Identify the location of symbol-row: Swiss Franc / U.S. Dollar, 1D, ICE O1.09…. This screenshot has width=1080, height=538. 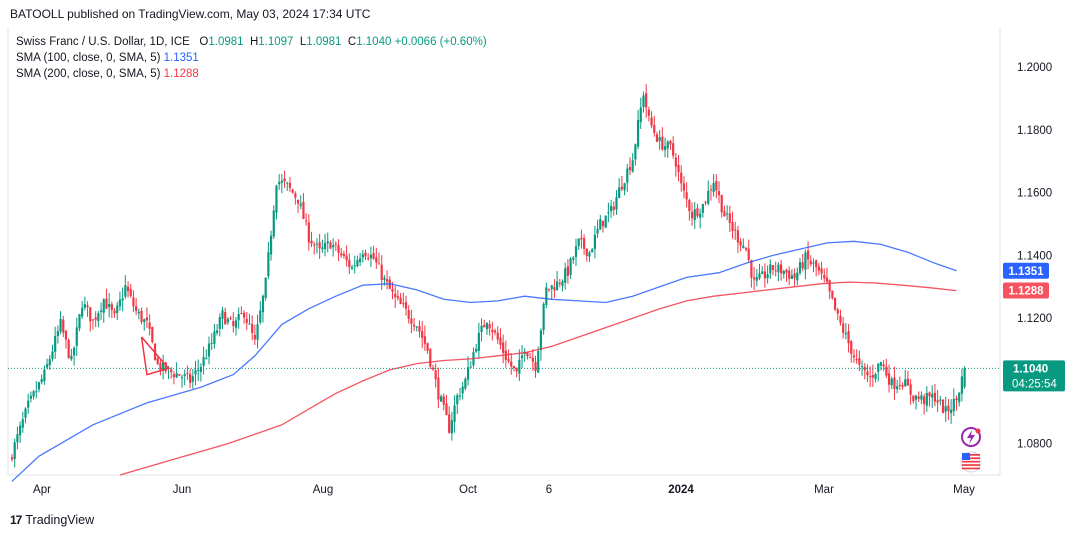
(251, 42).